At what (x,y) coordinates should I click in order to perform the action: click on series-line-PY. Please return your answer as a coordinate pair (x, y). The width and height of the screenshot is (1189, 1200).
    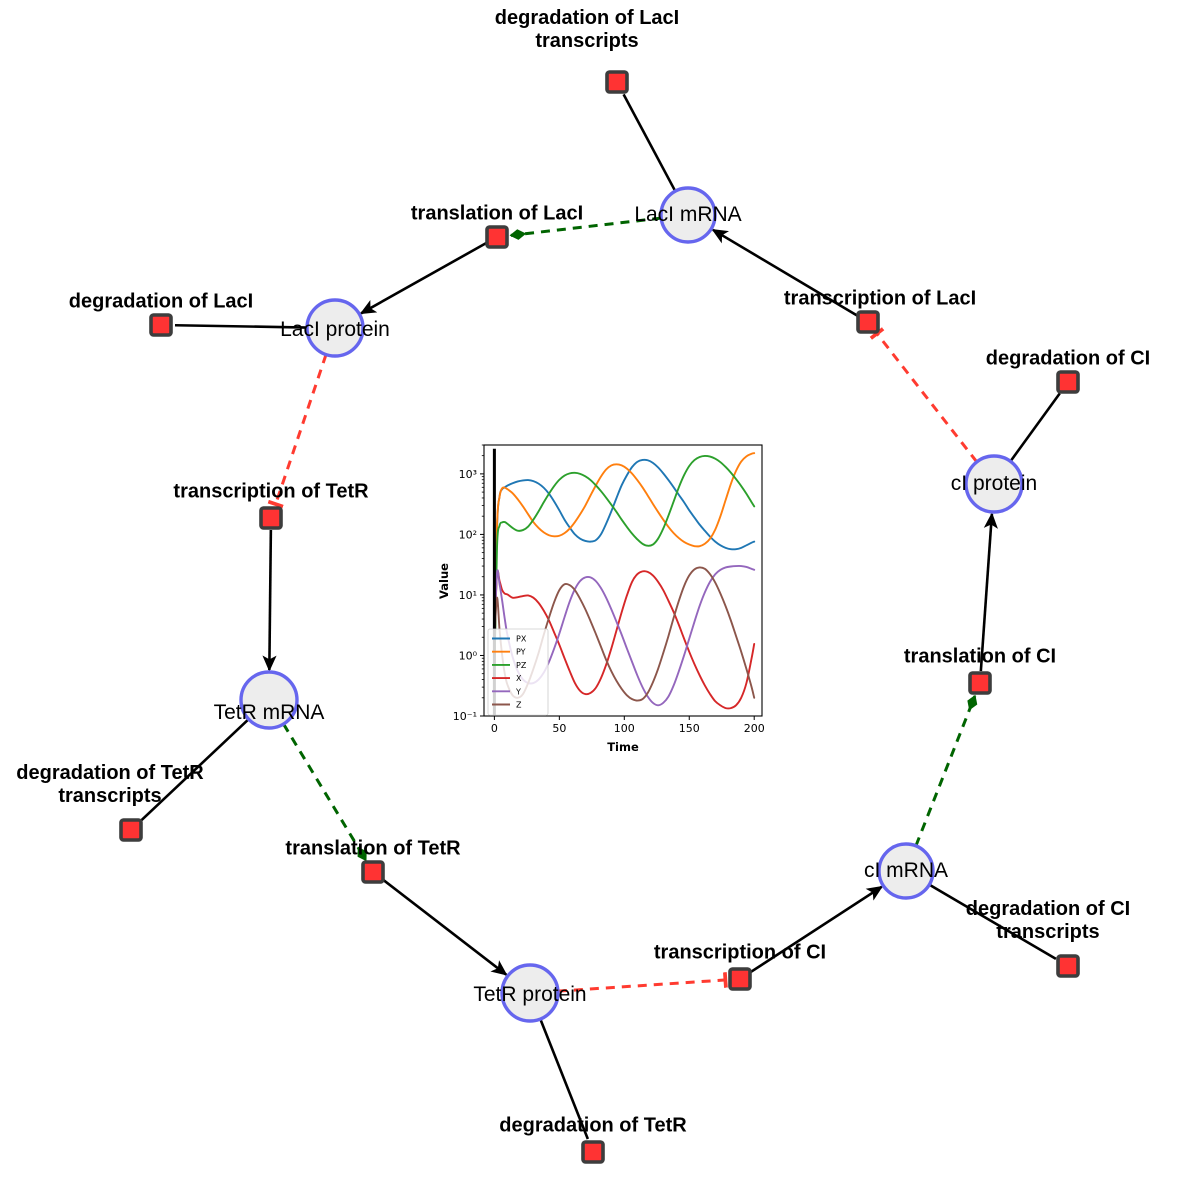
    Looking at the image, I should click on (624, 566).